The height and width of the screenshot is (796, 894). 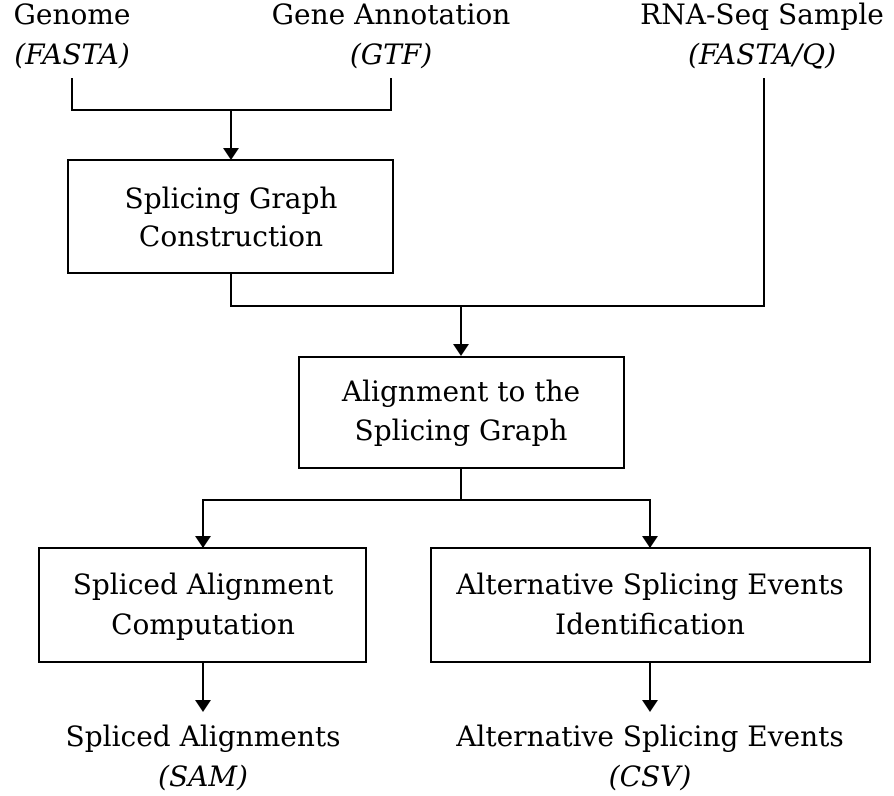 I want to click on alignment-line1: Alignment to the, so click(x=460, y=391).